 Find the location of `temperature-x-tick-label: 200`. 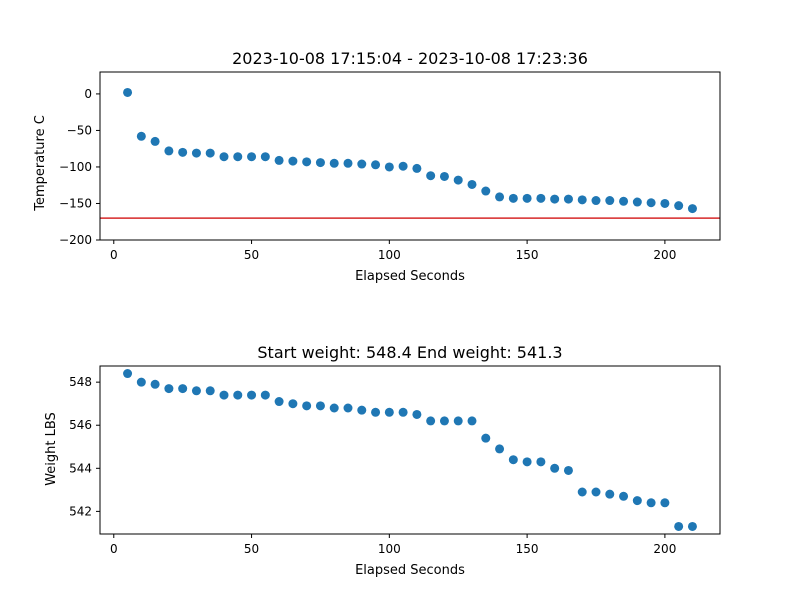

temperature-x-tick-label: 200 is located at coordinates (664, 255).